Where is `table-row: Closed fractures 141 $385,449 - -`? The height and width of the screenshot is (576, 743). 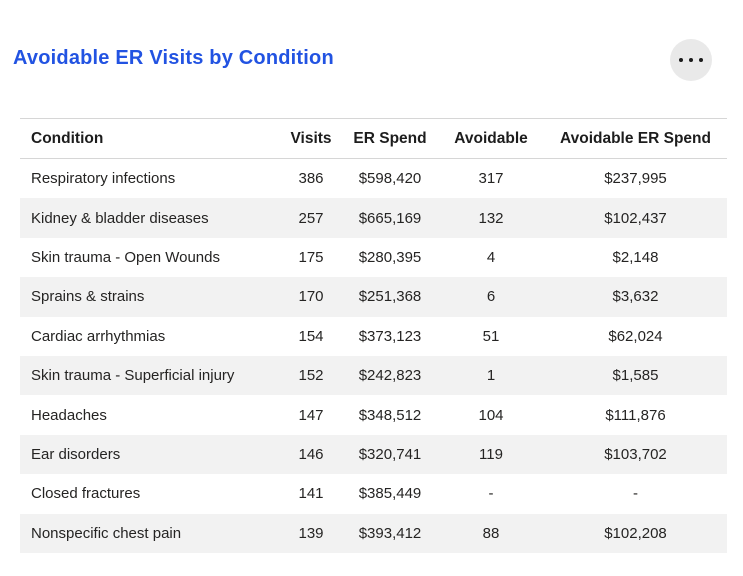
table-row: Closed fractures 141 $385,449 - - is located at coordinates (373, 493).